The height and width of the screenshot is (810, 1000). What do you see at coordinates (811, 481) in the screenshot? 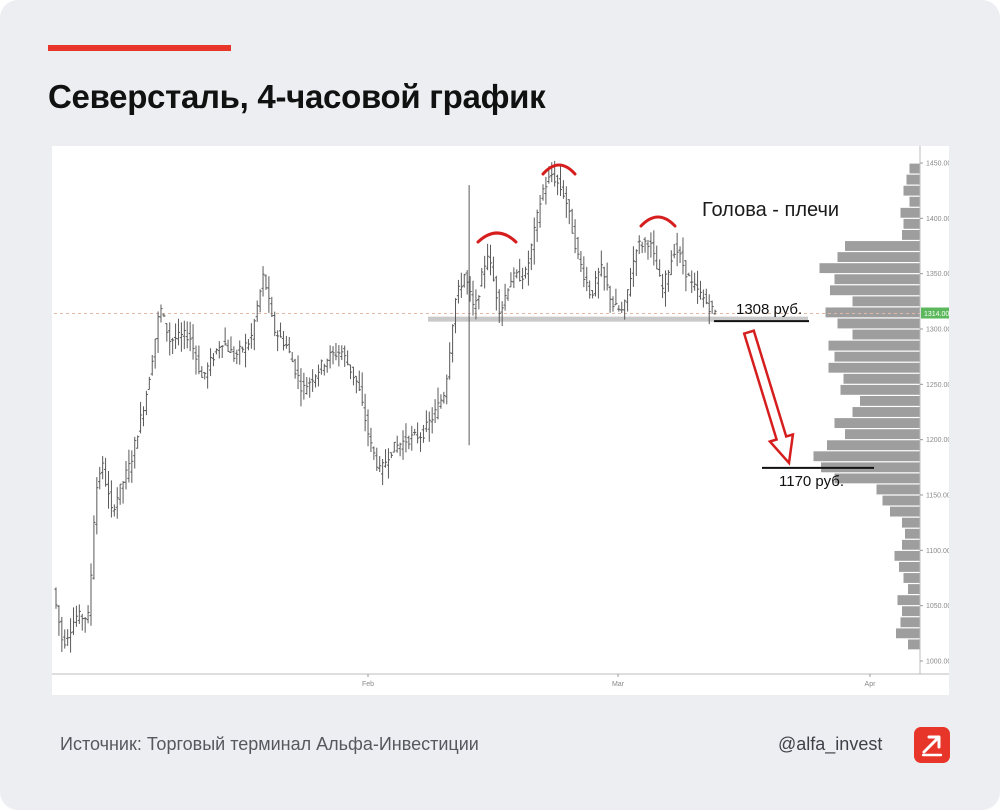
I see `target-level-label: 1170 руб.` at bounding box center [811, 481].